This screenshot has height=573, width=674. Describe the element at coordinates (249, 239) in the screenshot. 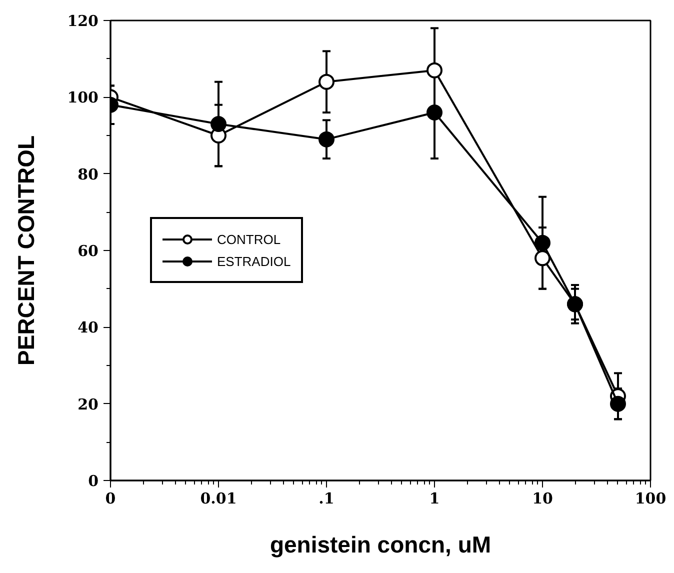

I see `legend-label: CONTROL` at that location.